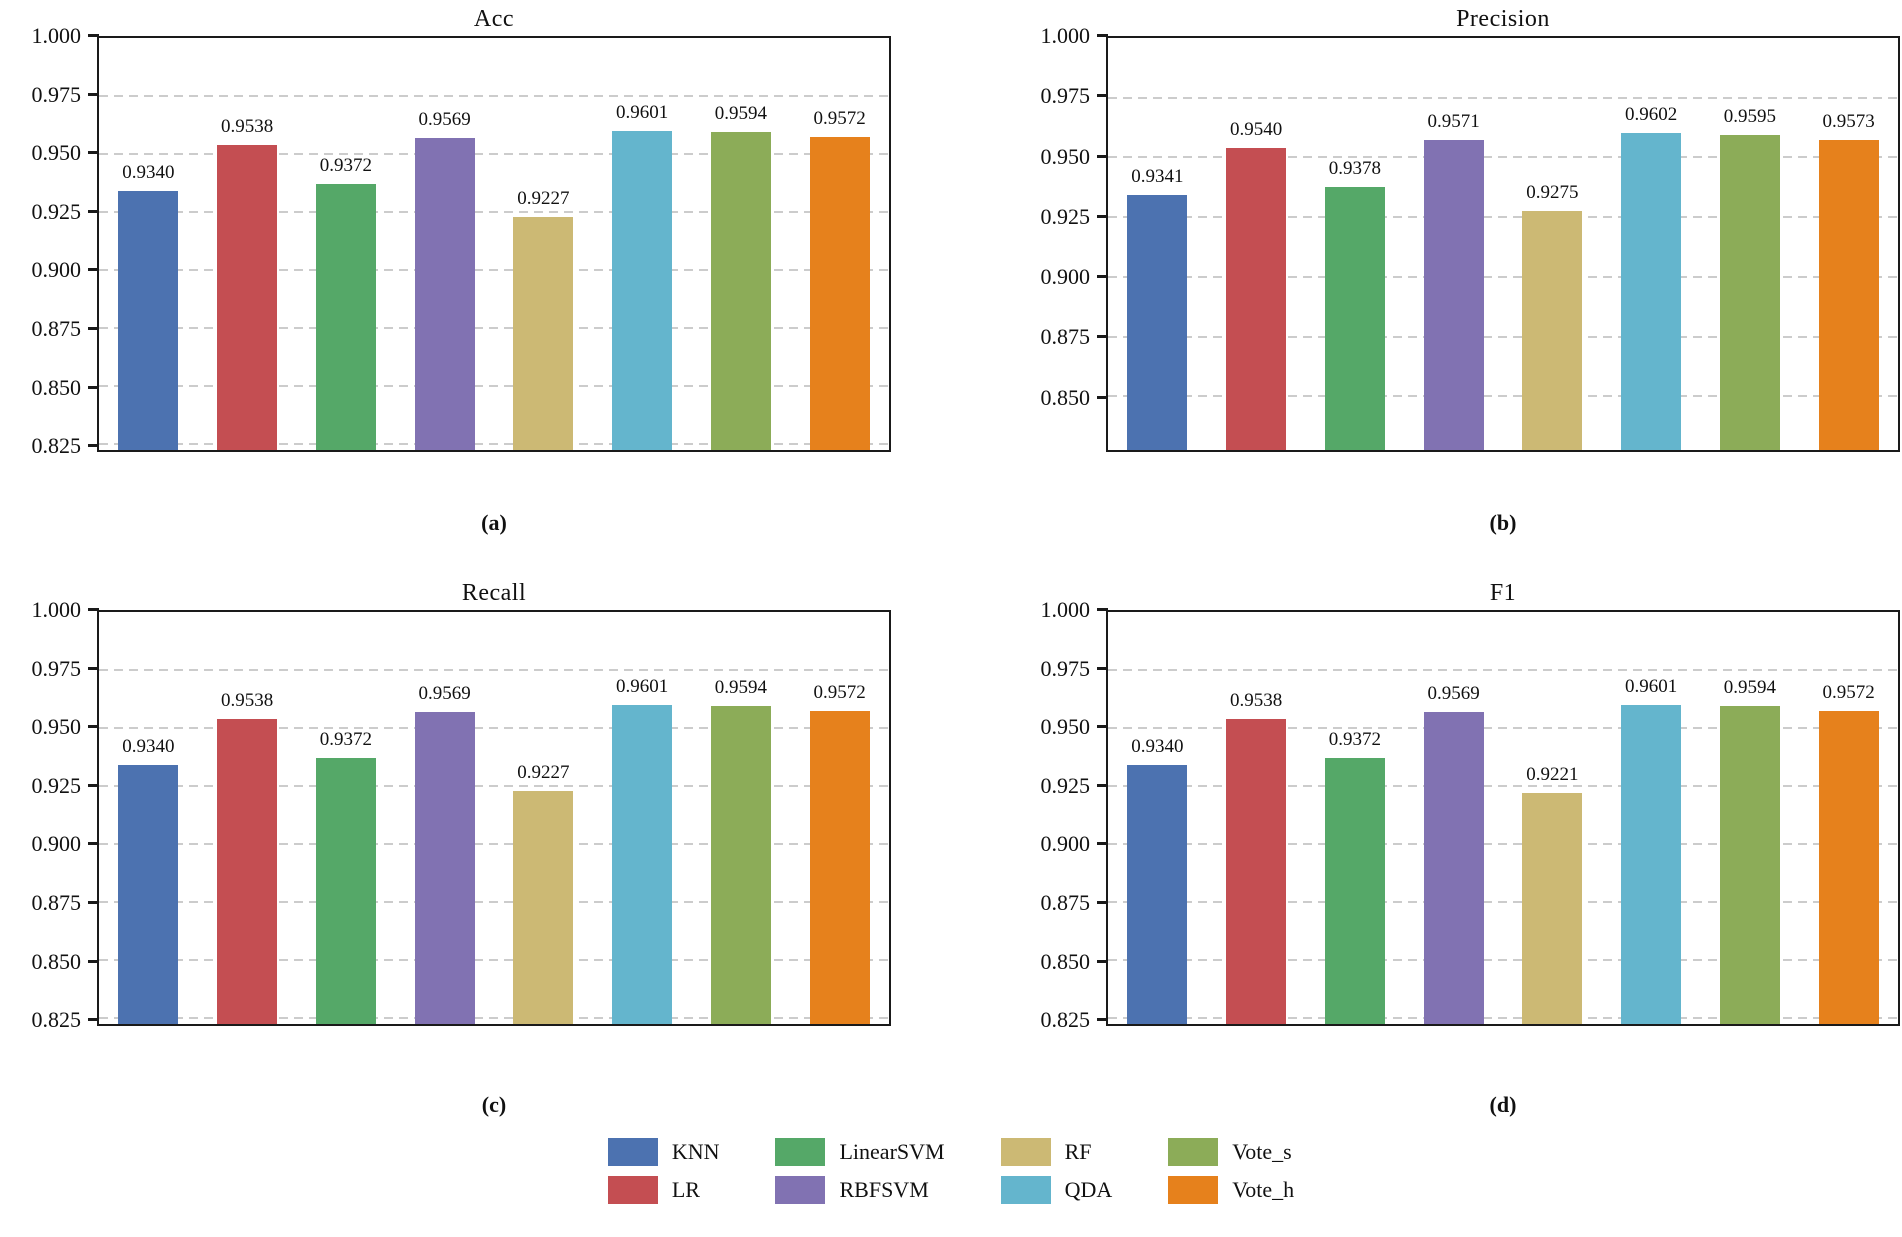 This screenshot has height=1237, width=1902. Describe the element at coordinates (1503, 522) in the screenshot. I see `subplot-caption-b: (b)` at that location.